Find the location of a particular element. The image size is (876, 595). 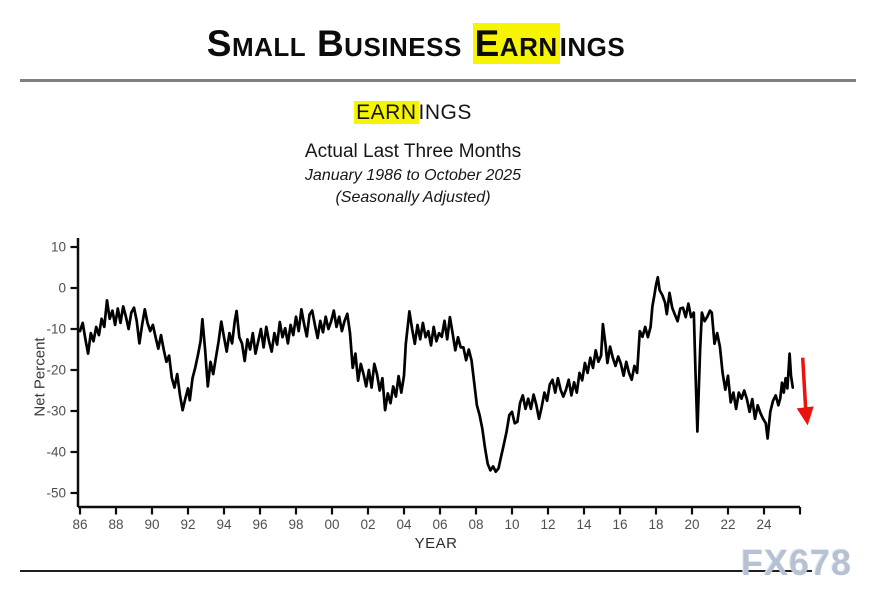

title-text-post: ings is located at coordinates (592, 43).